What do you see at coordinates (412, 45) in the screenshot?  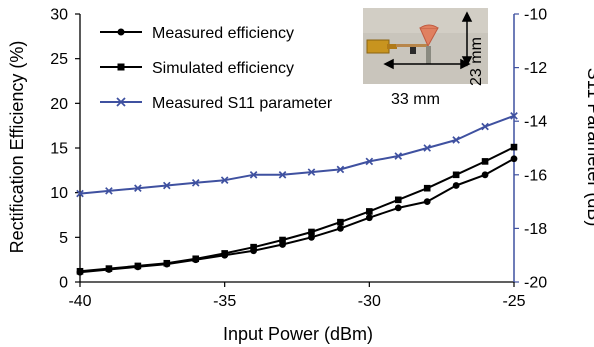 I see `photo-feed-line` at bounding box center [412, 45].